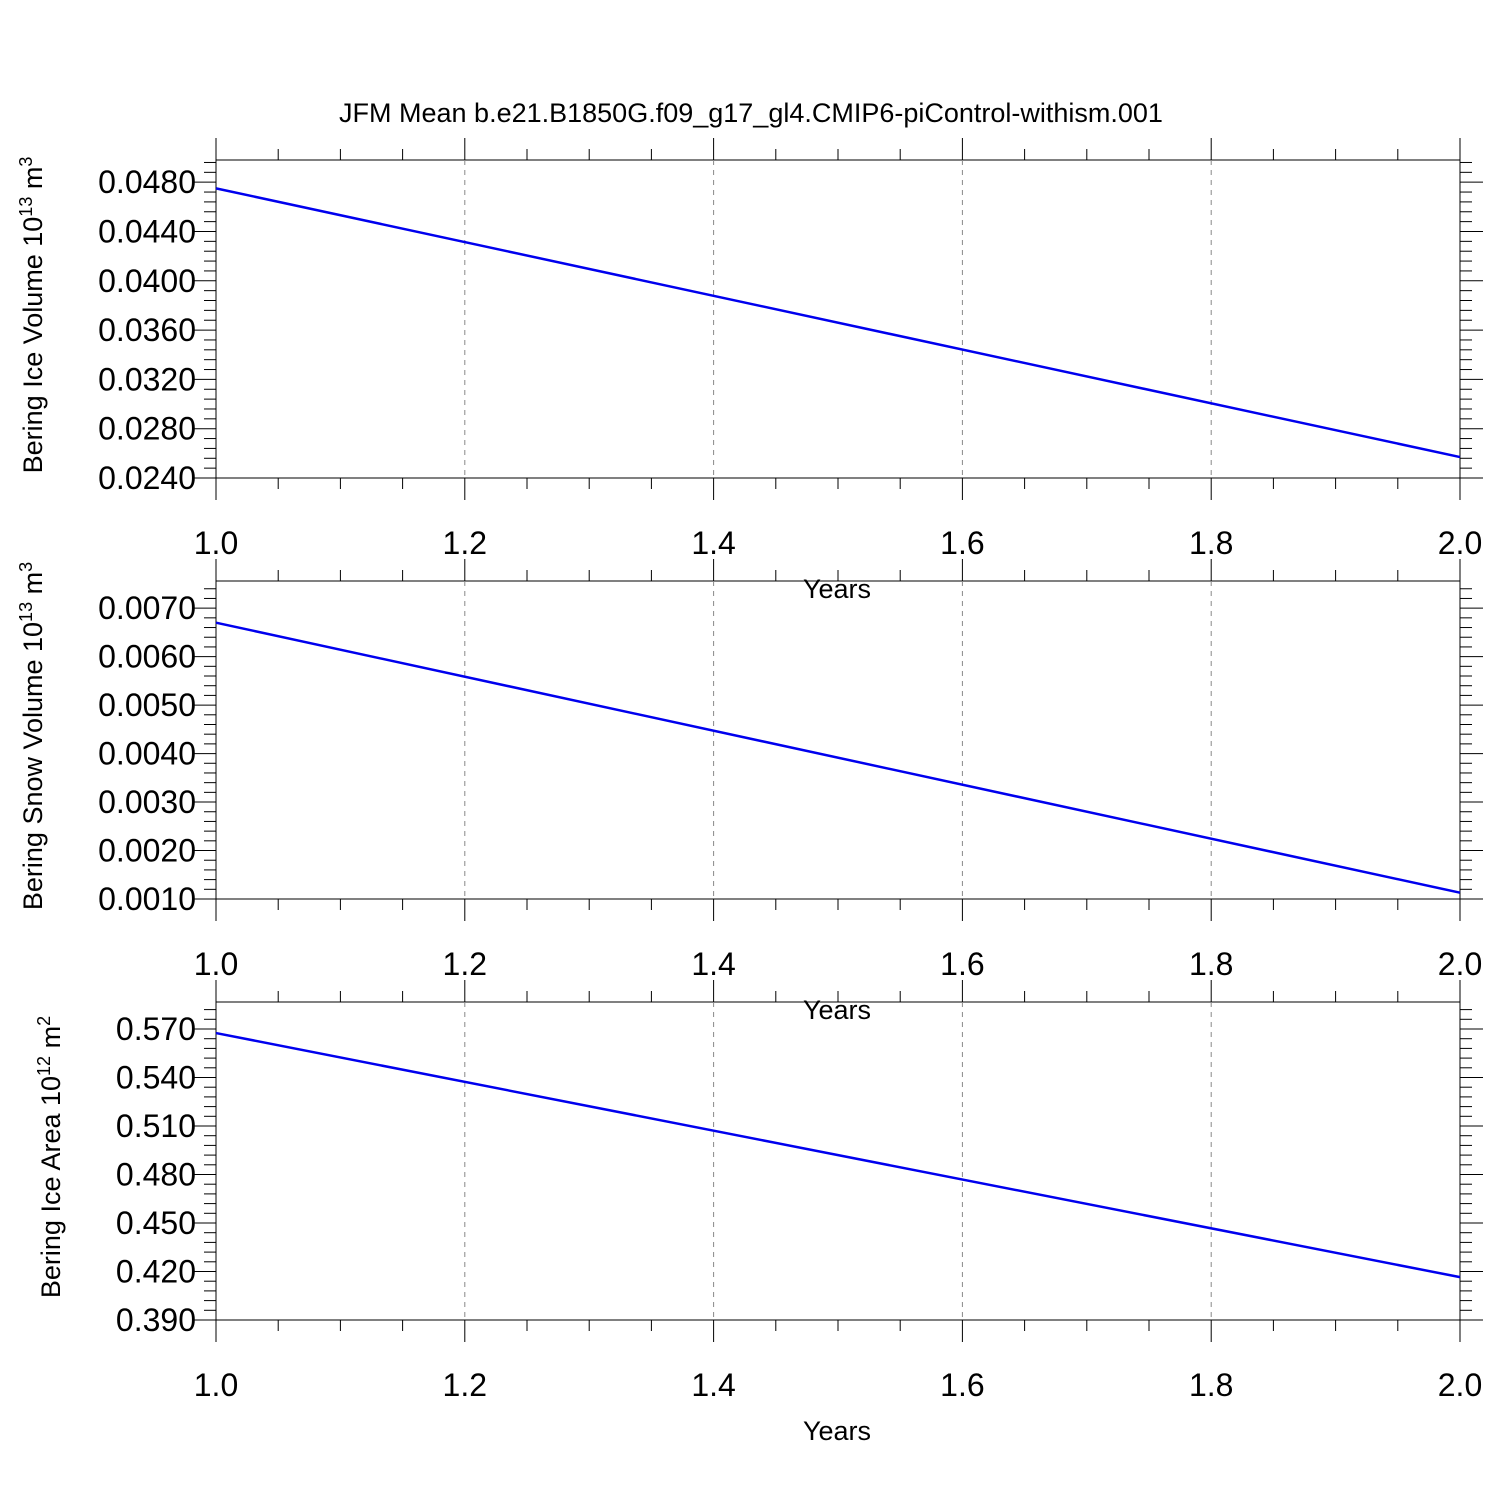 The height and width of the screenshot is (1500, 1500). Describe the element at coordinates (44, 1066) in the screenshot. I see `y-axis-label-part: 12` at that location.